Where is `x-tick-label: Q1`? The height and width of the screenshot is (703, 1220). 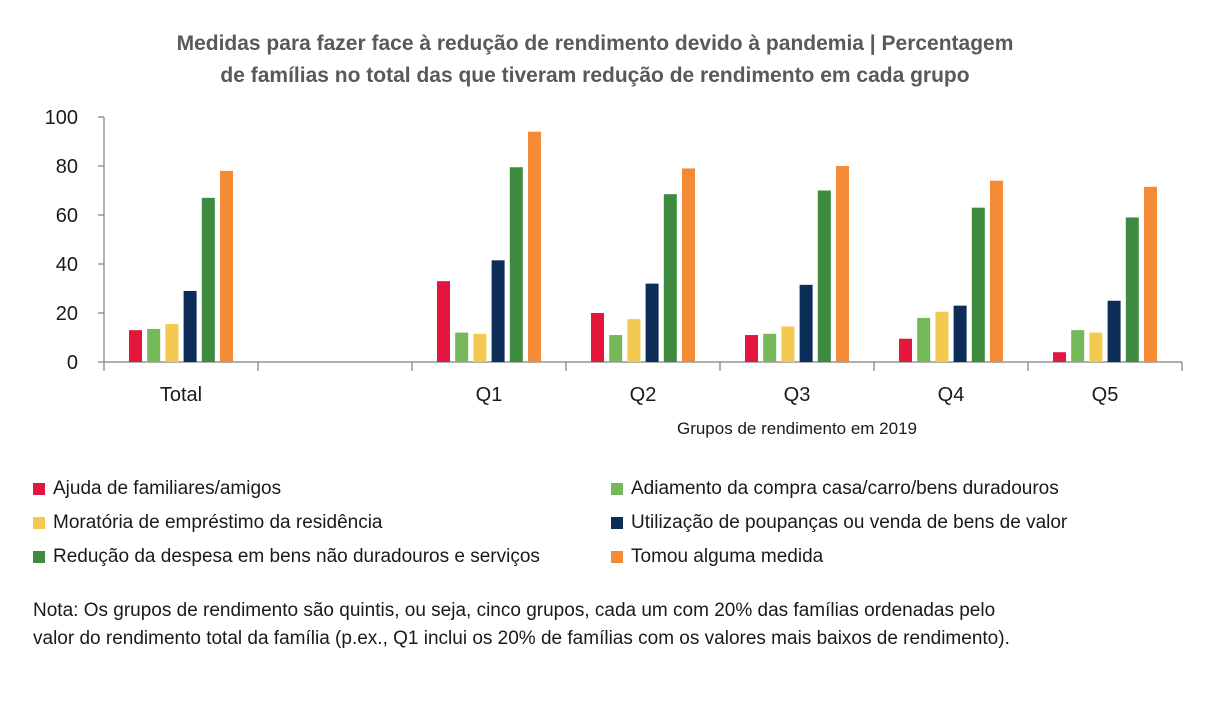
x-tick-label: Q1 is located at coordinates (489, 395).